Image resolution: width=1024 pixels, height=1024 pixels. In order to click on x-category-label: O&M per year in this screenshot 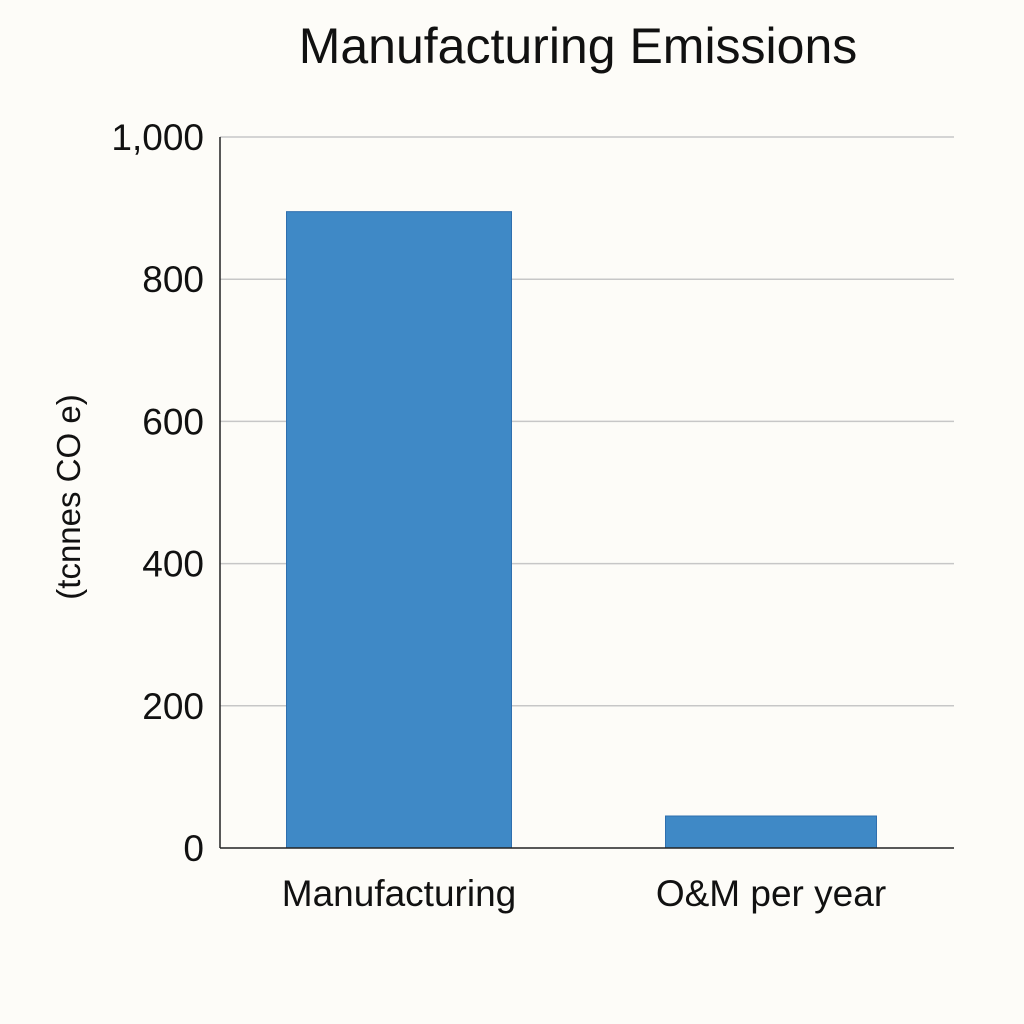, I will do `click(771, 893)`.